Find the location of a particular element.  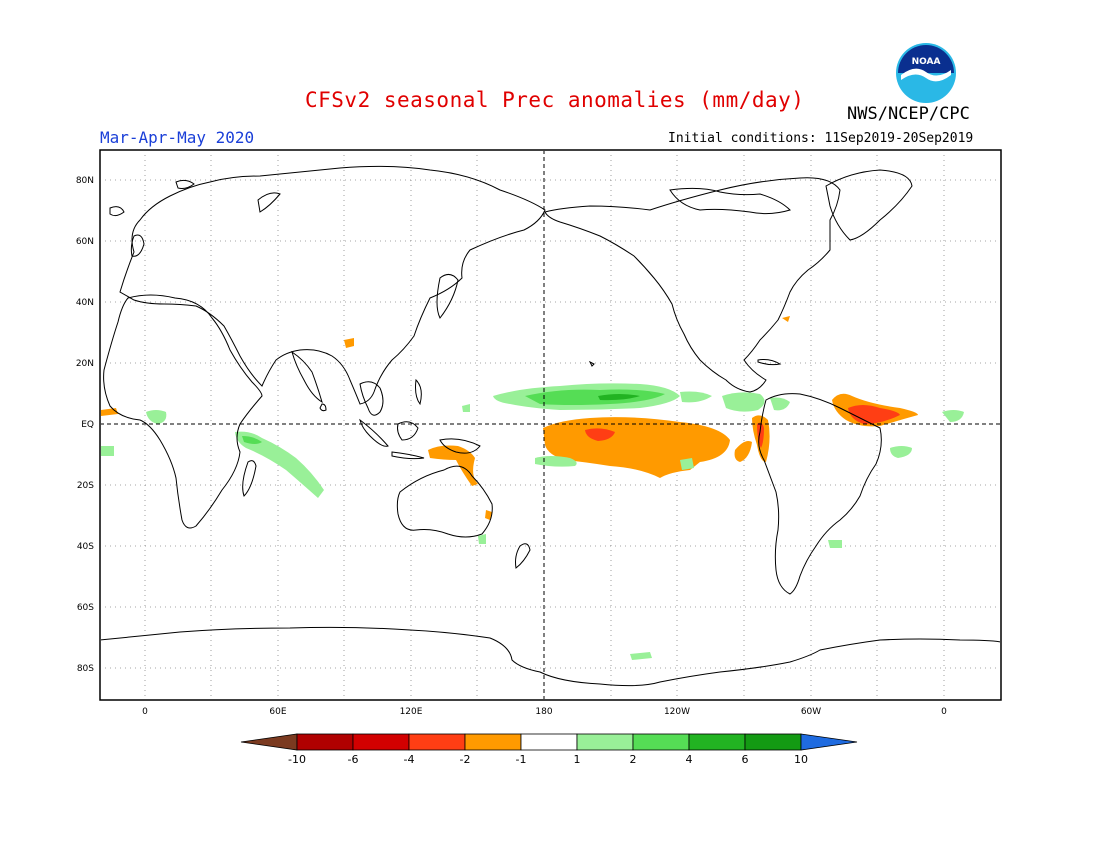

east-australia-dry-patch is located at coordinates (488, 515).